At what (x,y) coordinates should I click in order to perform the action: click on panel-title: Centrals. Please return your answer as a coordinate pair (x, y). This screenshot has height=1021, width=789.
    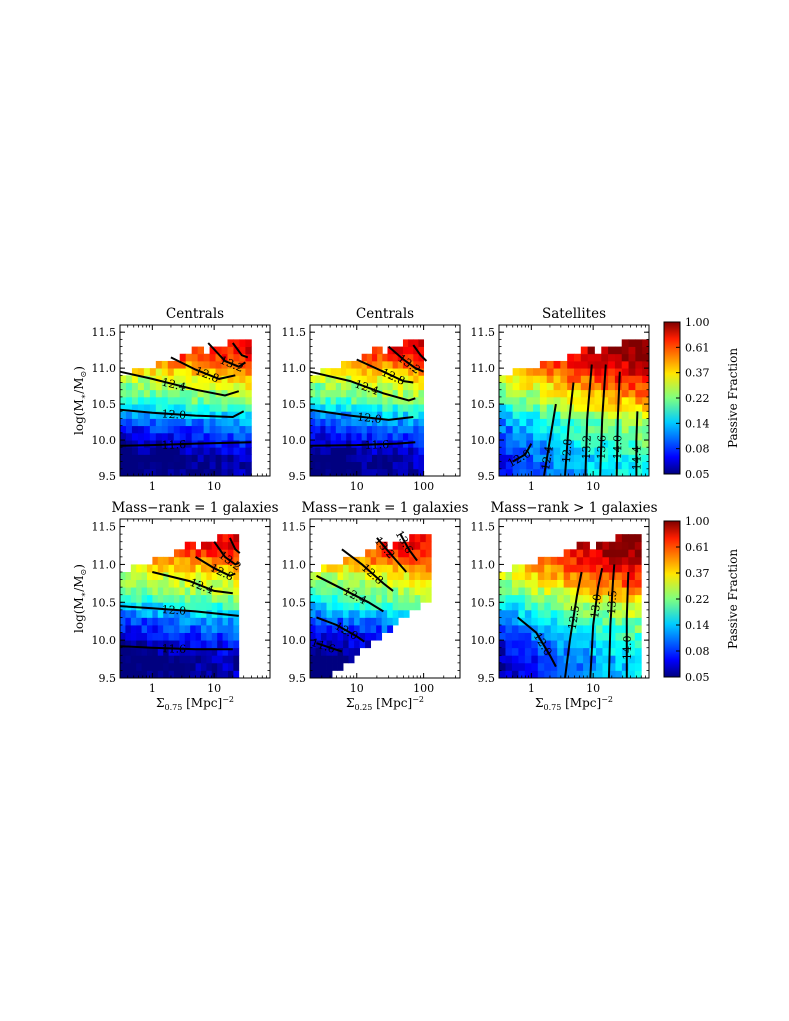
    Looking at the image, I should click on (195, 314).